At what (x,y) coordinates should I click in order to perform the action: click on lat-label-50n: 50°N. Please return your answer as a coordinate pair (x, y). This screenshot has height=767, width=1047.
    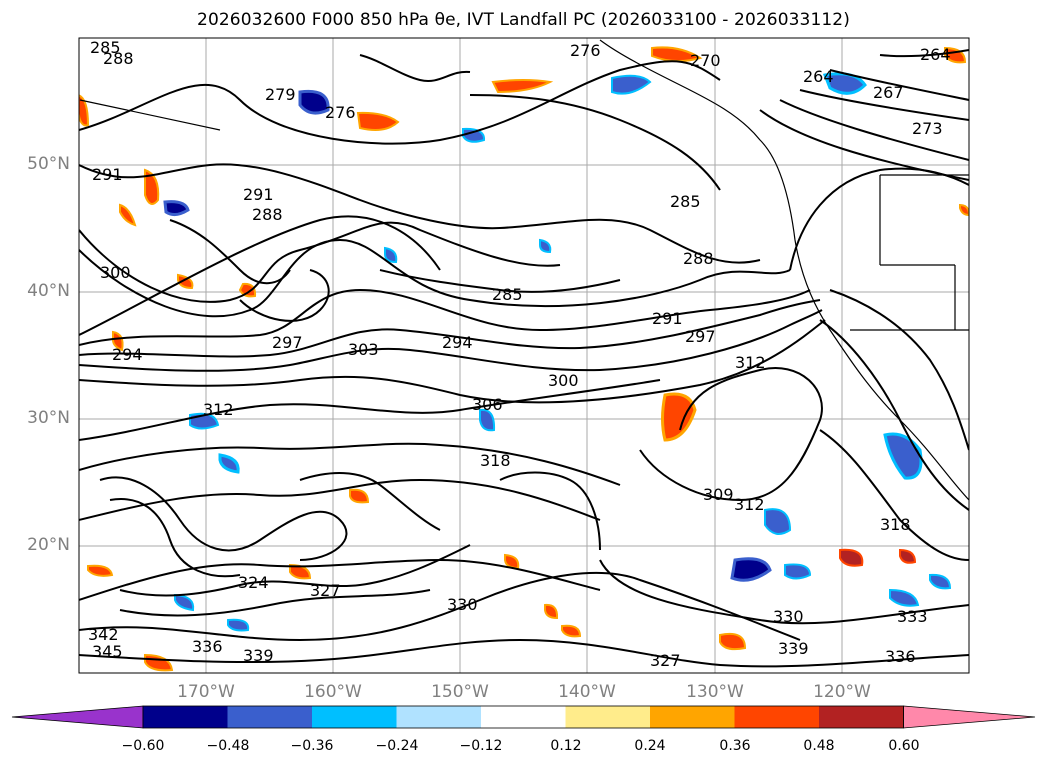
    Looking at the image, I should click on (48, 164).